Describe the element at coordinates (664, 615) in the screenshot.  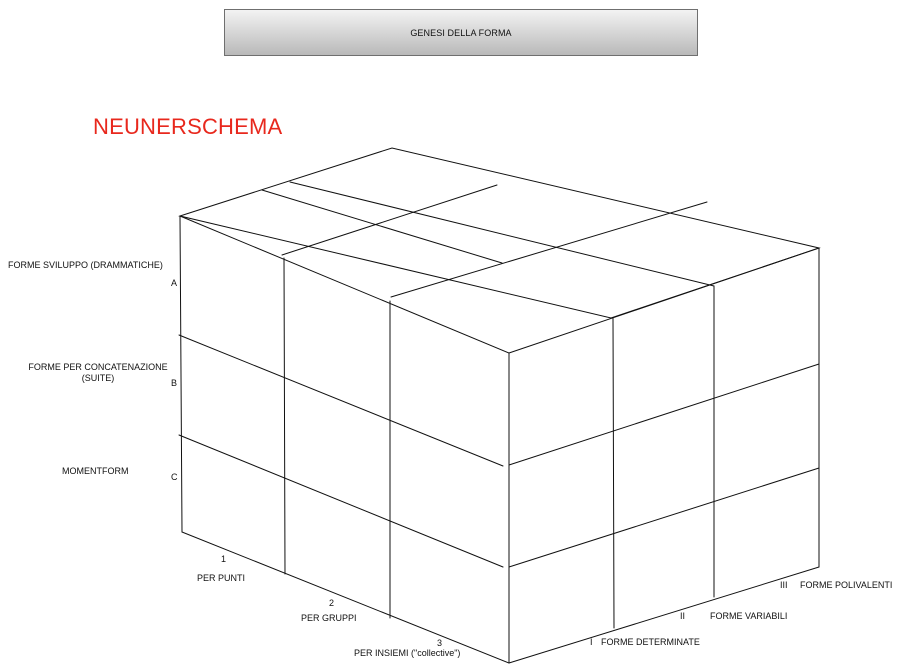
I see `right-edge-bottom` at that location.